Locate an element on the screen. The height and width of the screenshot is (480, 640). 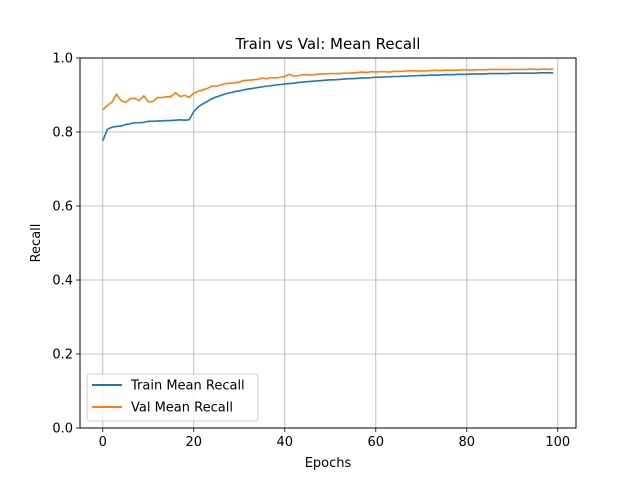
legend: Train Mean Recall Val Mean Recall is located at coordinates (172, 397).